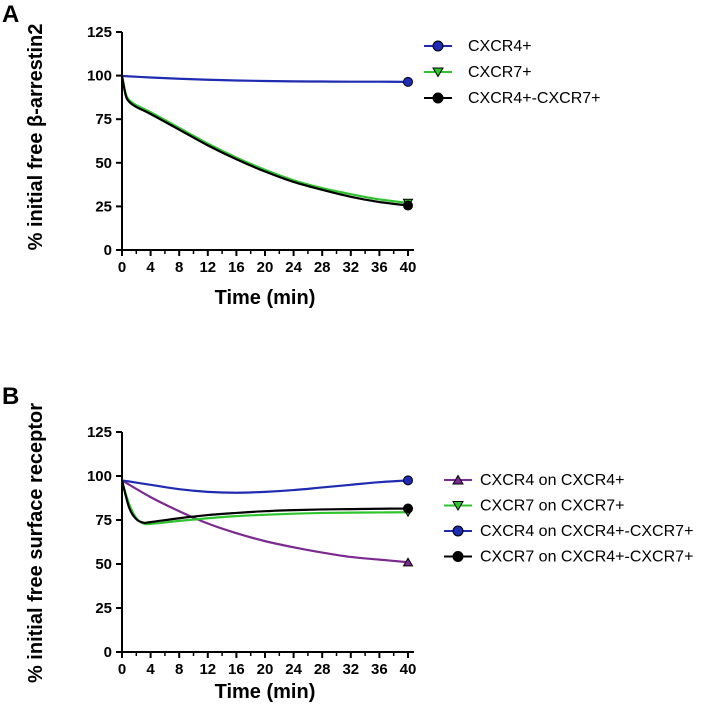 The height and width of the screenshot is (716, 728). What do you see at coordinates (552, 480) in the screenshot?
I see `legend-label: CXCR4 on CXCR4+` at bounding box center [552, 480].